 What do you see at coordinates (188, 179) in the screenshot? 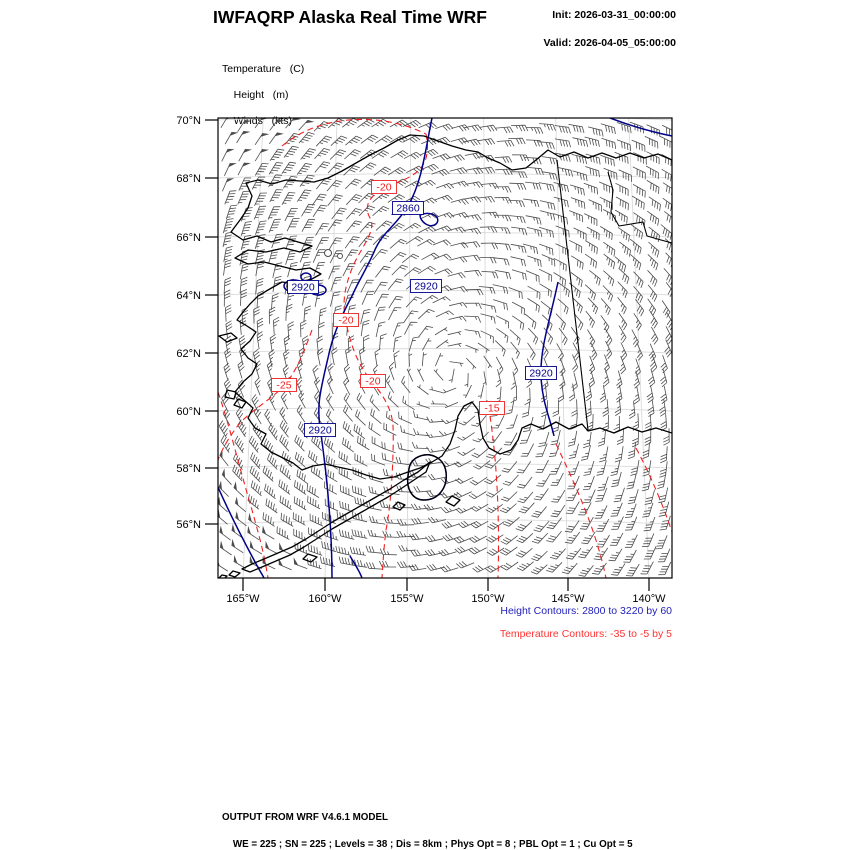
I see `lat-tick-label: 68°N` at bounding box center [188, 179].